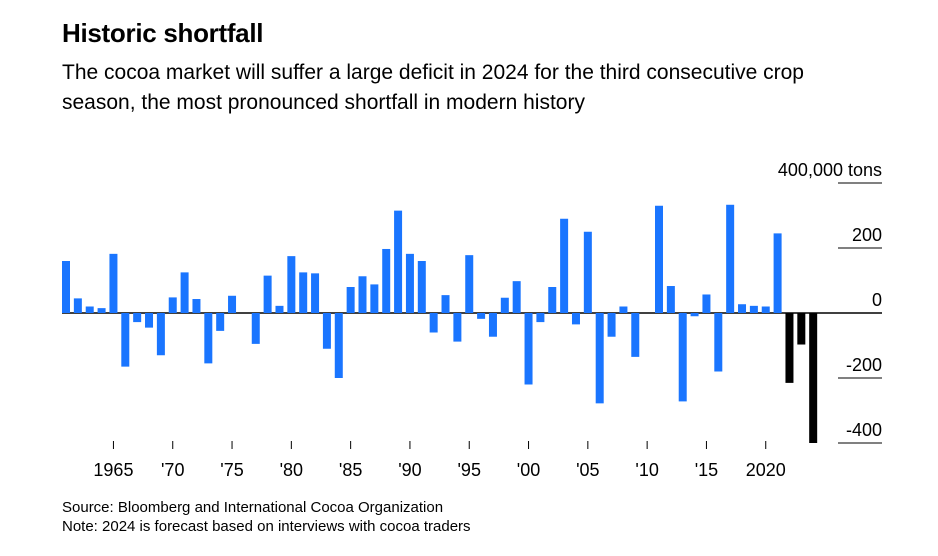 The image size is (938, 556). What do you see at coordinates (196, 306) in the screenshot?
I see `bar-1972` at bounding box center [196, 306].